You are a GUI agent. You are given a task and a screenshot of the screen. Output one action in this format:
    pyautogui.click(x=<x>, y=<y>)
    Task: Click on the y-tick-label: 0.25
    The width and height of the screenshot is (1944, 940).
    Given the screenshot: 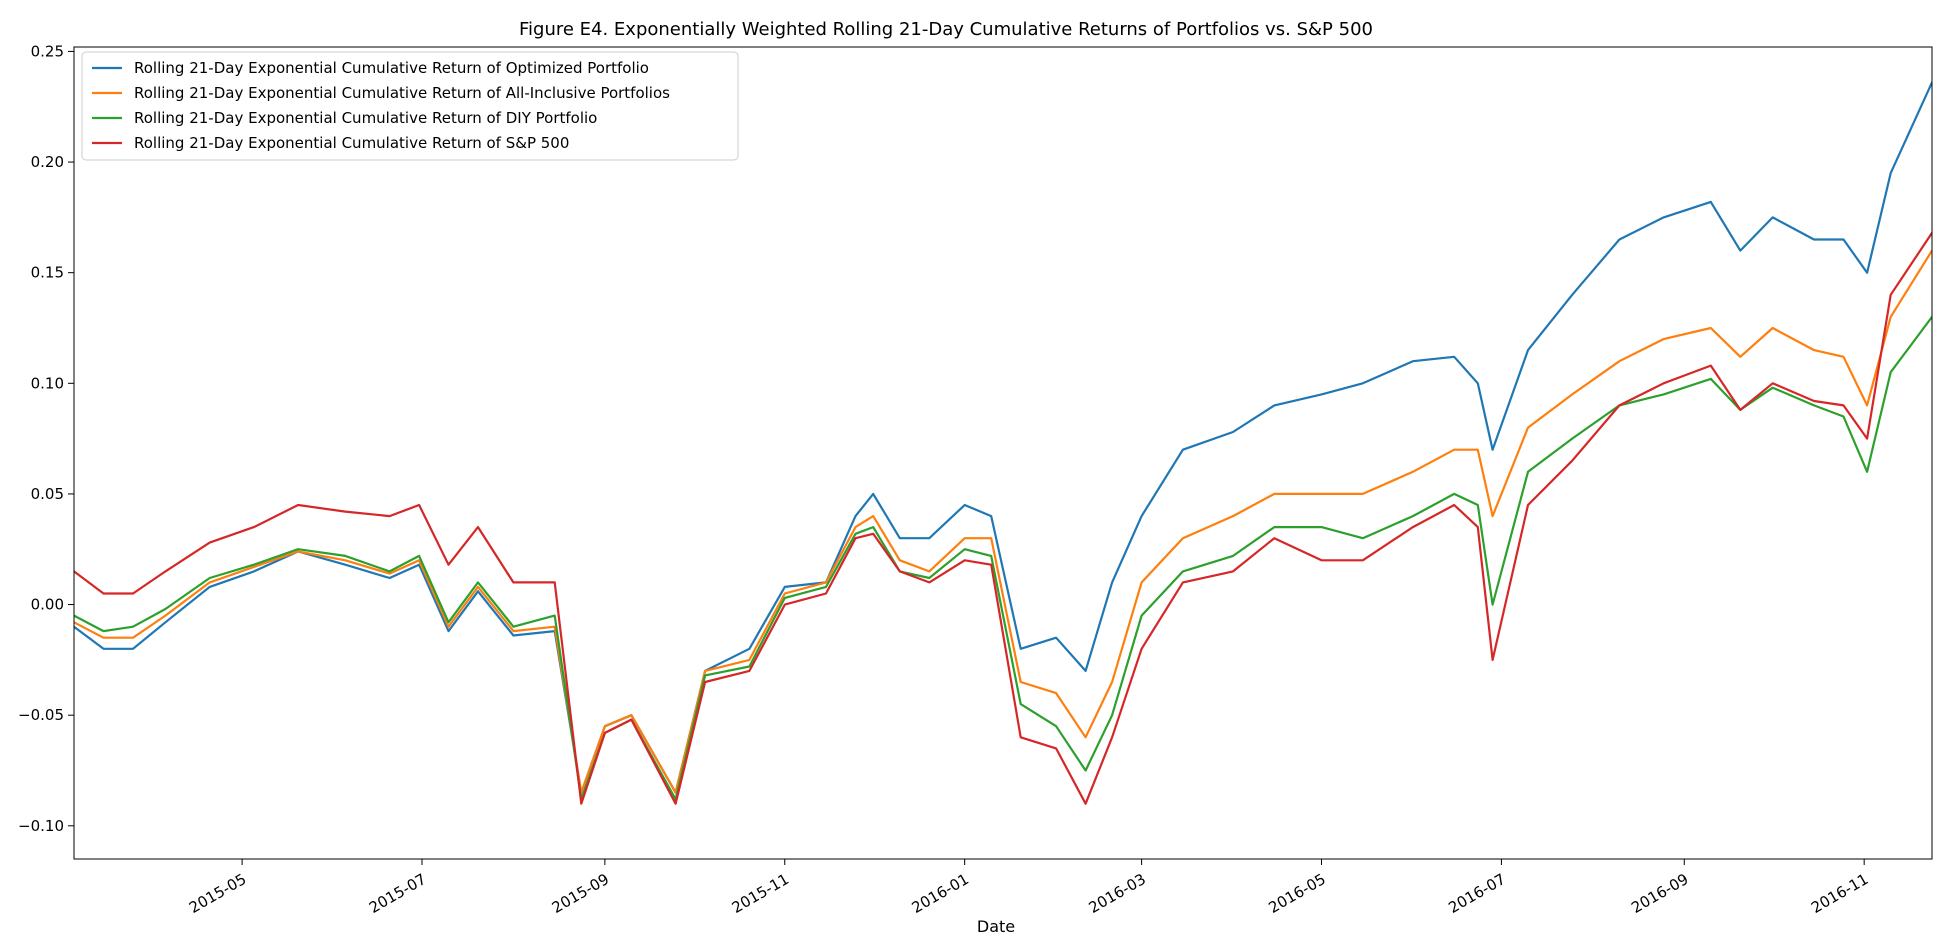 What is the action you would take?
    pyautogui.click(x=47, y=51)
    